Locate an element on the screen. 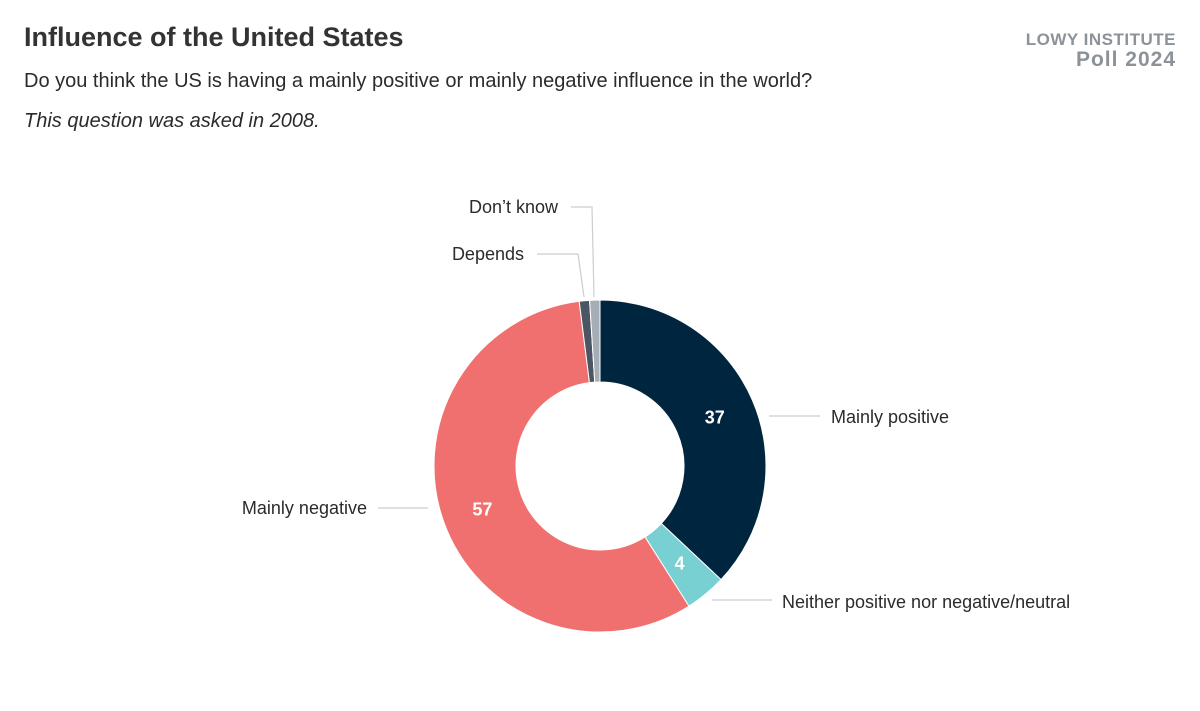 This screenshot has height=711, width=1200. value-label-mainly-positive: 37 is located at coordinates (715, 417).